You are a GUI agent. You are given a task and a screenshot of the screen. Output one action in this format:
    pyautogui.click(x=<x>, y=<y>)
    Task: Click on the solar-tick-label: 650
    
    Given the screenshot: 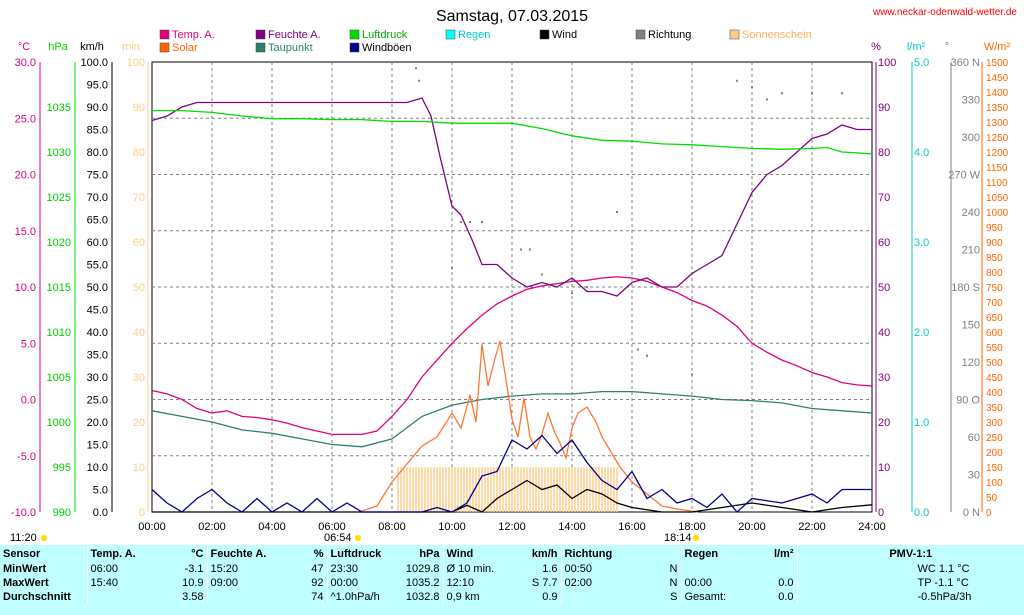 What is the action you would take?
    pyautogui.click(x=994, y=318)
    